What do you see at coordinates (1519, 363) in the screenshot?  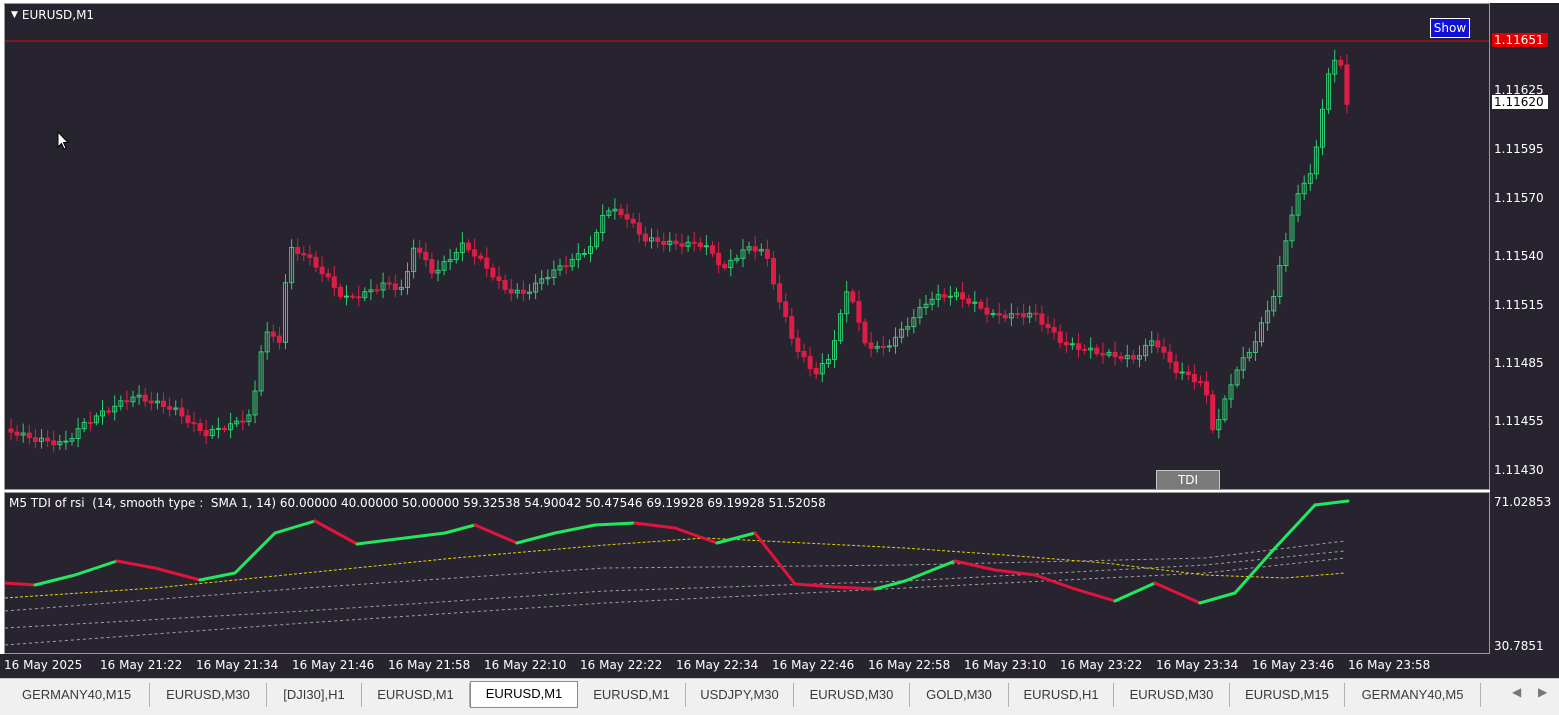 I see `price-tick: 1.11485` at bounding box center [1519, 363].